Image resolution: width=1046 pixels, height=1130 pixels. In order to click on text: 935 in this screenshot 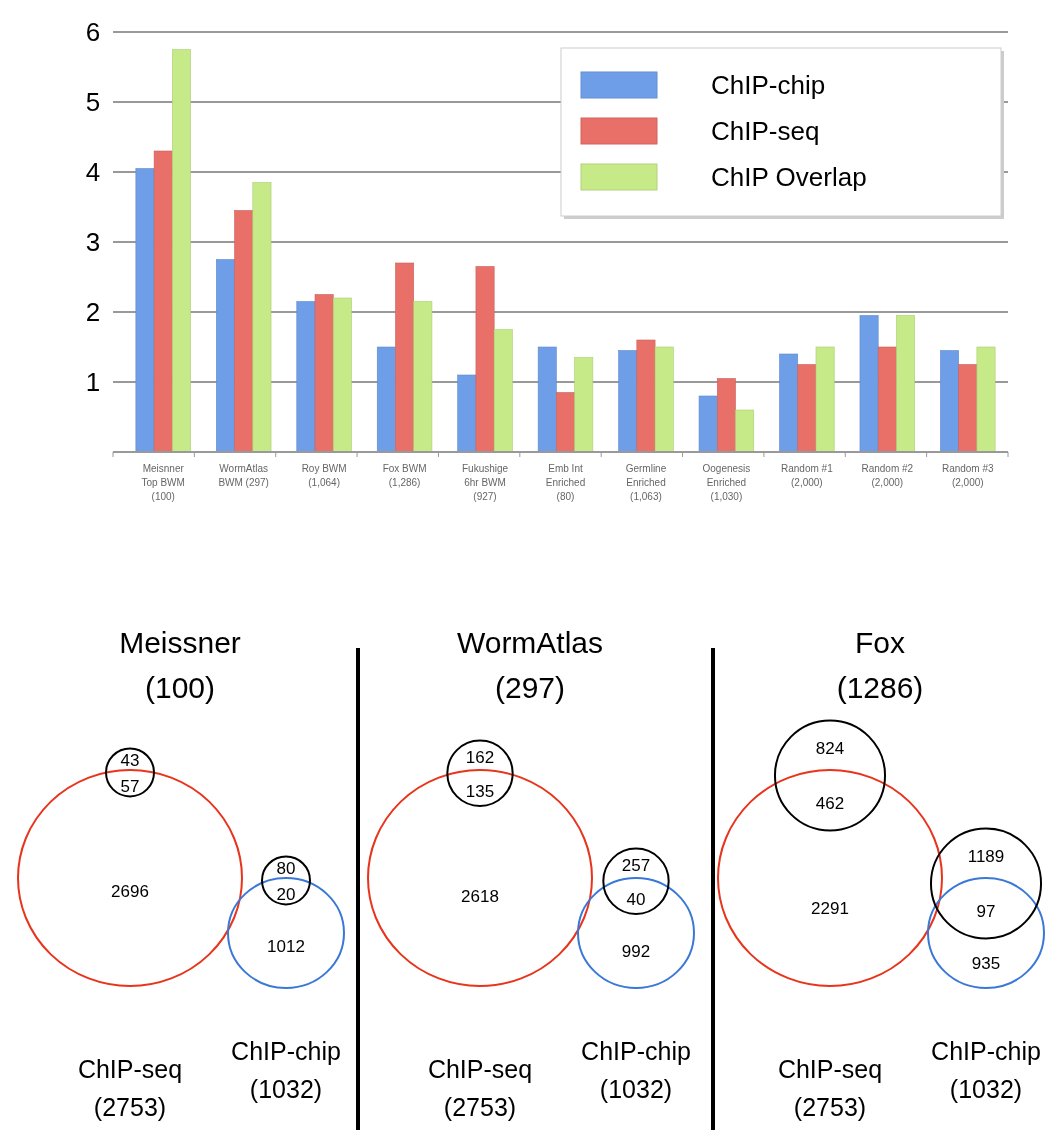, I will do `click(986, 964)`.